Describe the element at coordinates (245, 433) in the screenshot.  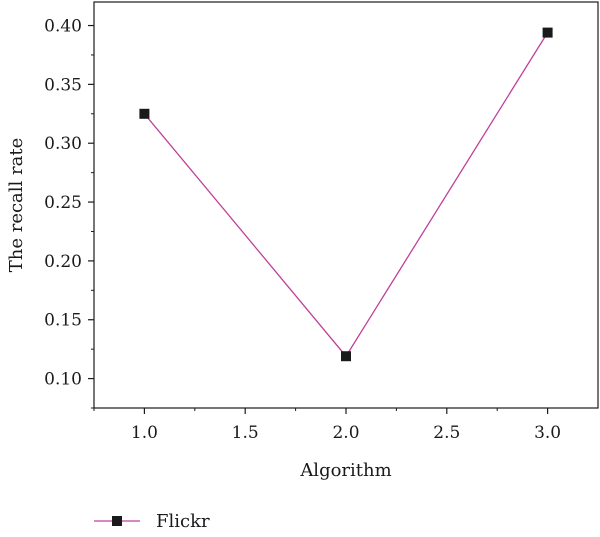
I see `x-tick-label: 1.5` at that location.